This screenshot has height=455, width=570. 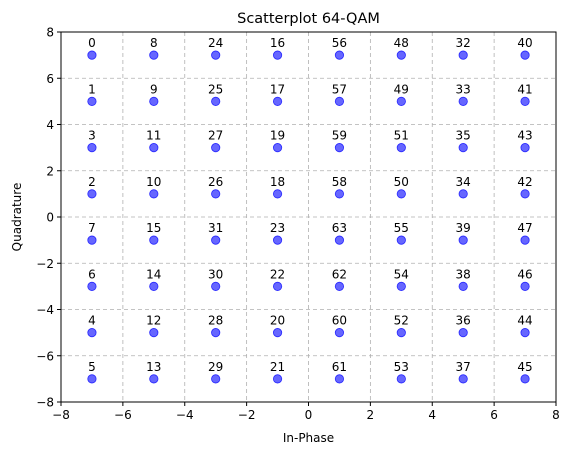 I want to click on point-label: 7, so click(x=92, y=228).